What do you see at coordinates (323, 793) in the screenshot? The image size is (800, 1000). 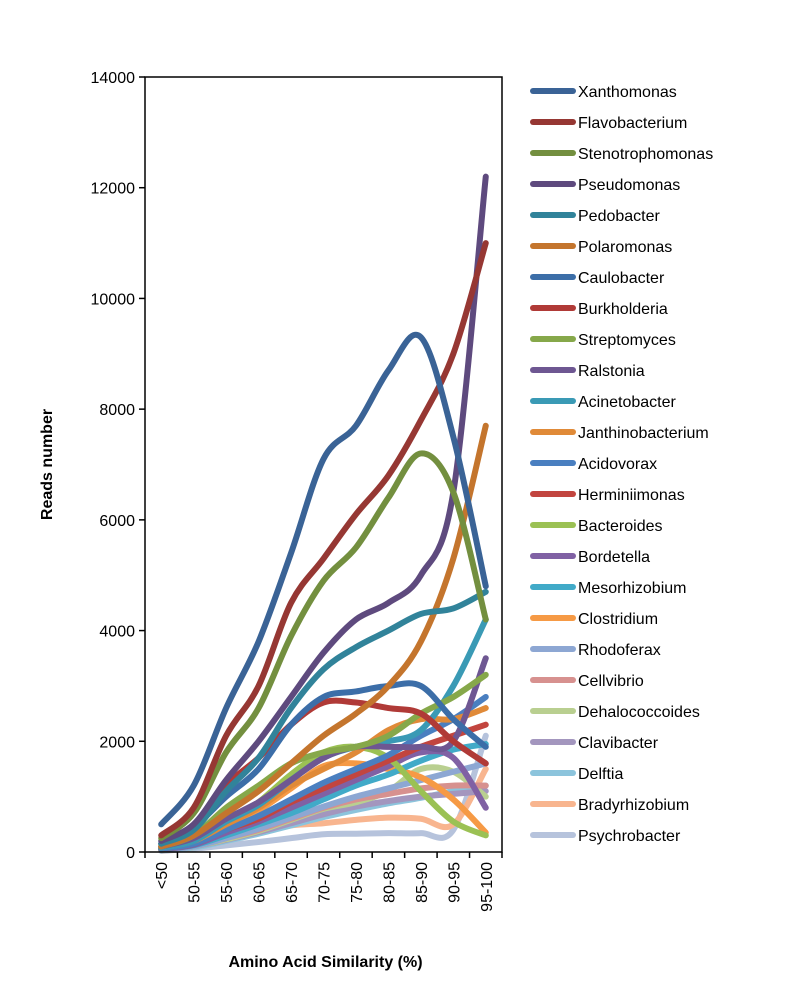 I see `series-line-psychrobacter` at bounding box center [323, 793].